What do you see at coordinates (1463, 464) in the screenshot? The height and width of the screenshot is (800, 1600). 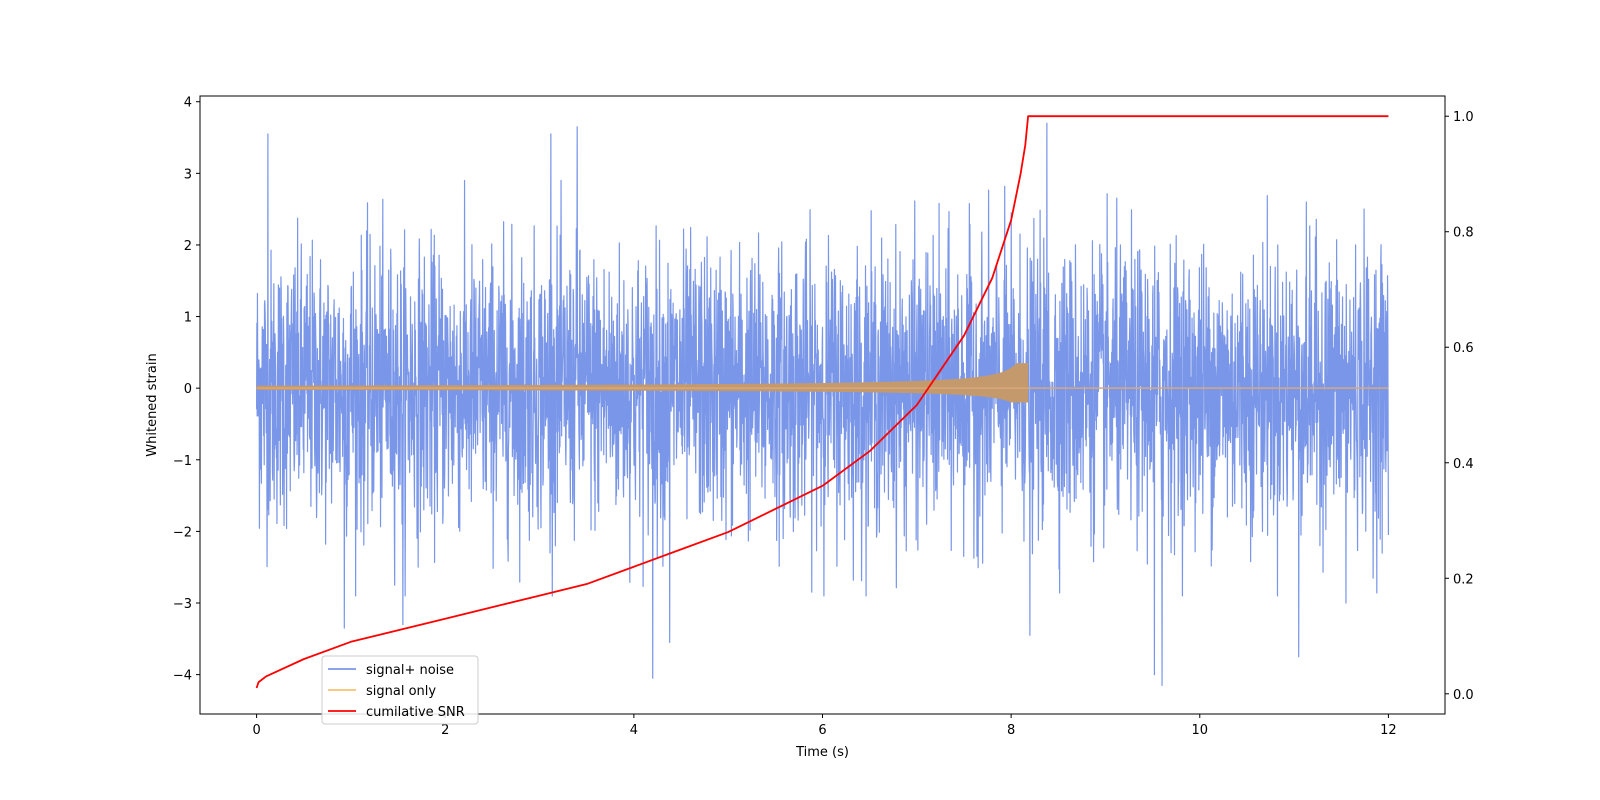 I see `y2-tick-label: 0.4` at bounding box center [1463, 464].